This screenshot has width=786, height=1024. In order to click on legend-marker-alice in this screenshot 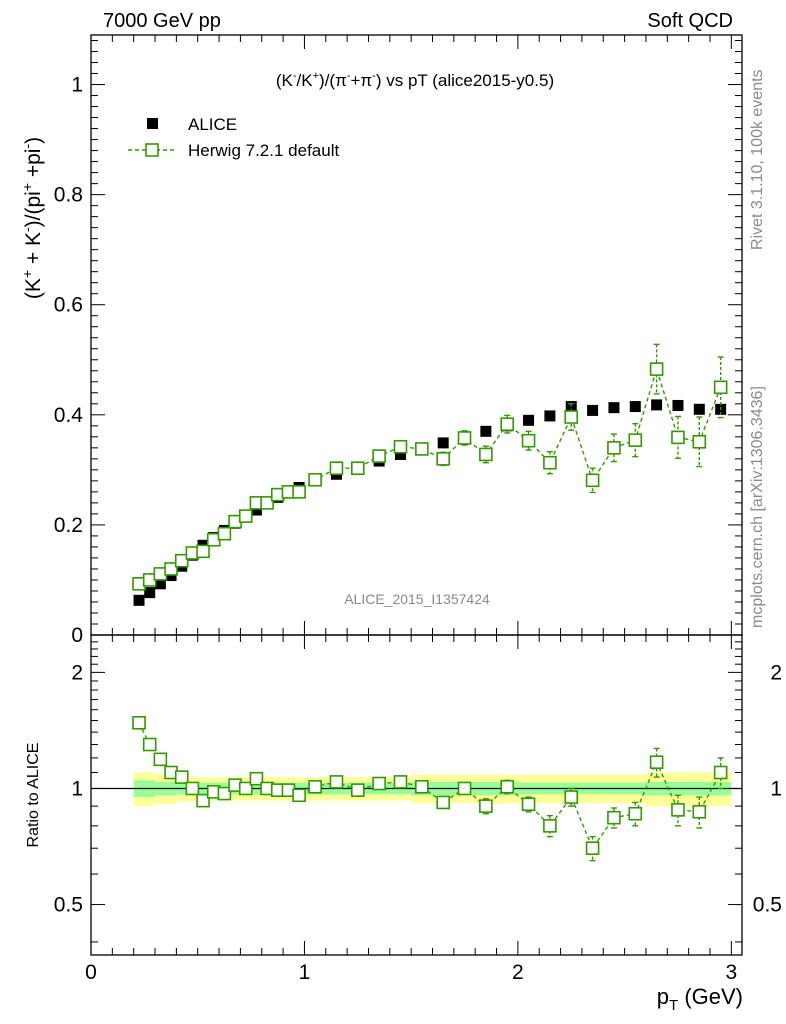, I will do `click(152, 123)`.